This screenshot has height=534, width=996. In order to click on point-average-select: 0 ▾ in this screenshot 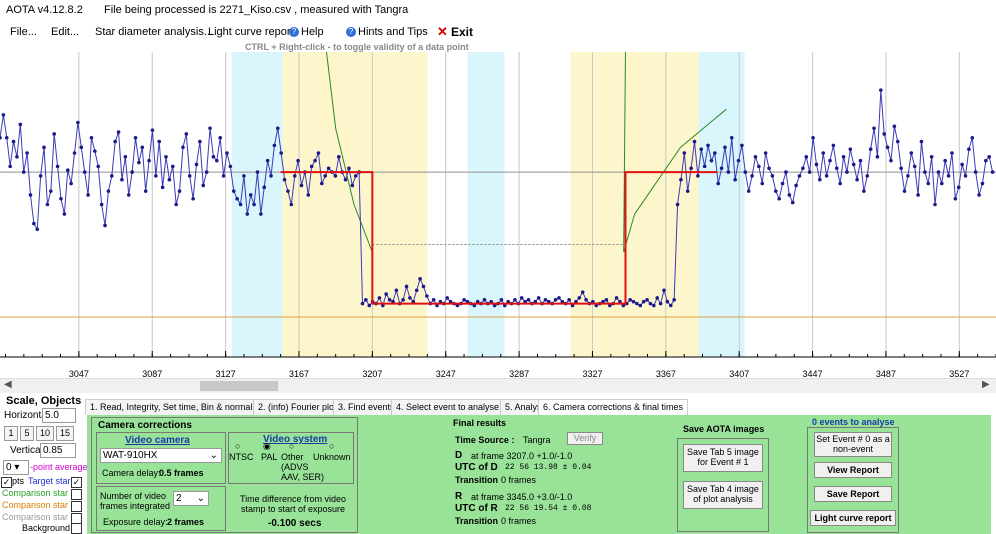, I will do `click(16, 467)`.